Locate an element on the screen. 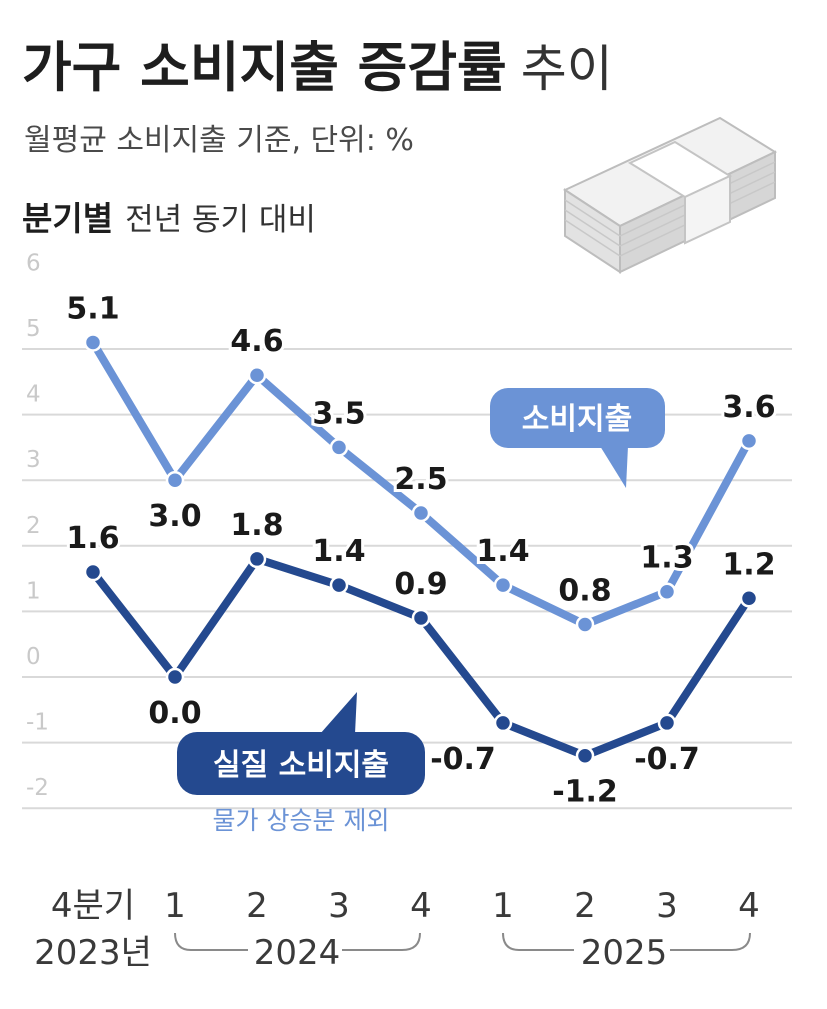 This screenshot has width=827, height=1009. legend-label-consumption: 소비지출 is located at coordinates (577, 419).